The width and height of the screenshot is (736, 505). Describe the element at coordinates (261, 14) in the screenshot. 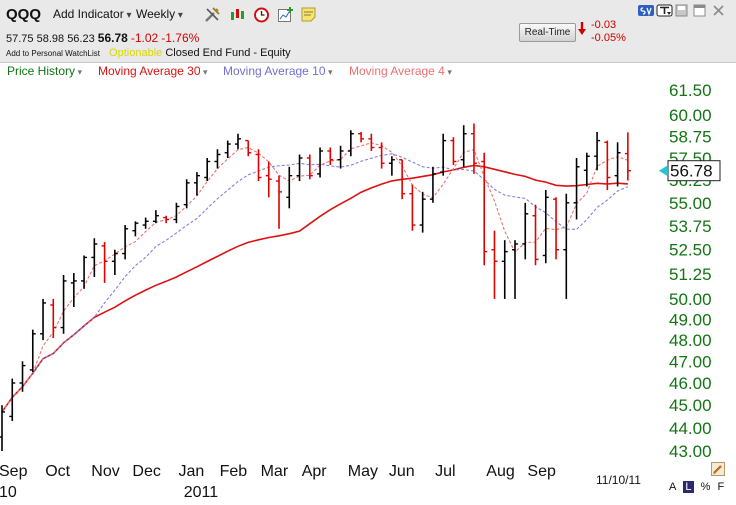

I see `clock-icon` at that location.